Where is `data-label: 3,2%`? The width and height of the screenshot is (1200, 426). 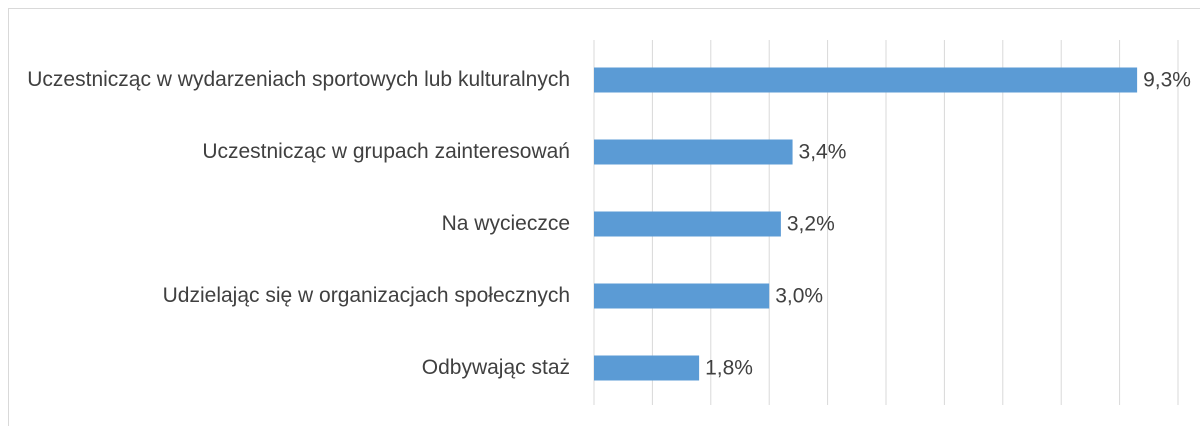 data-label: 3,2% is located at coordinates (811, 224).